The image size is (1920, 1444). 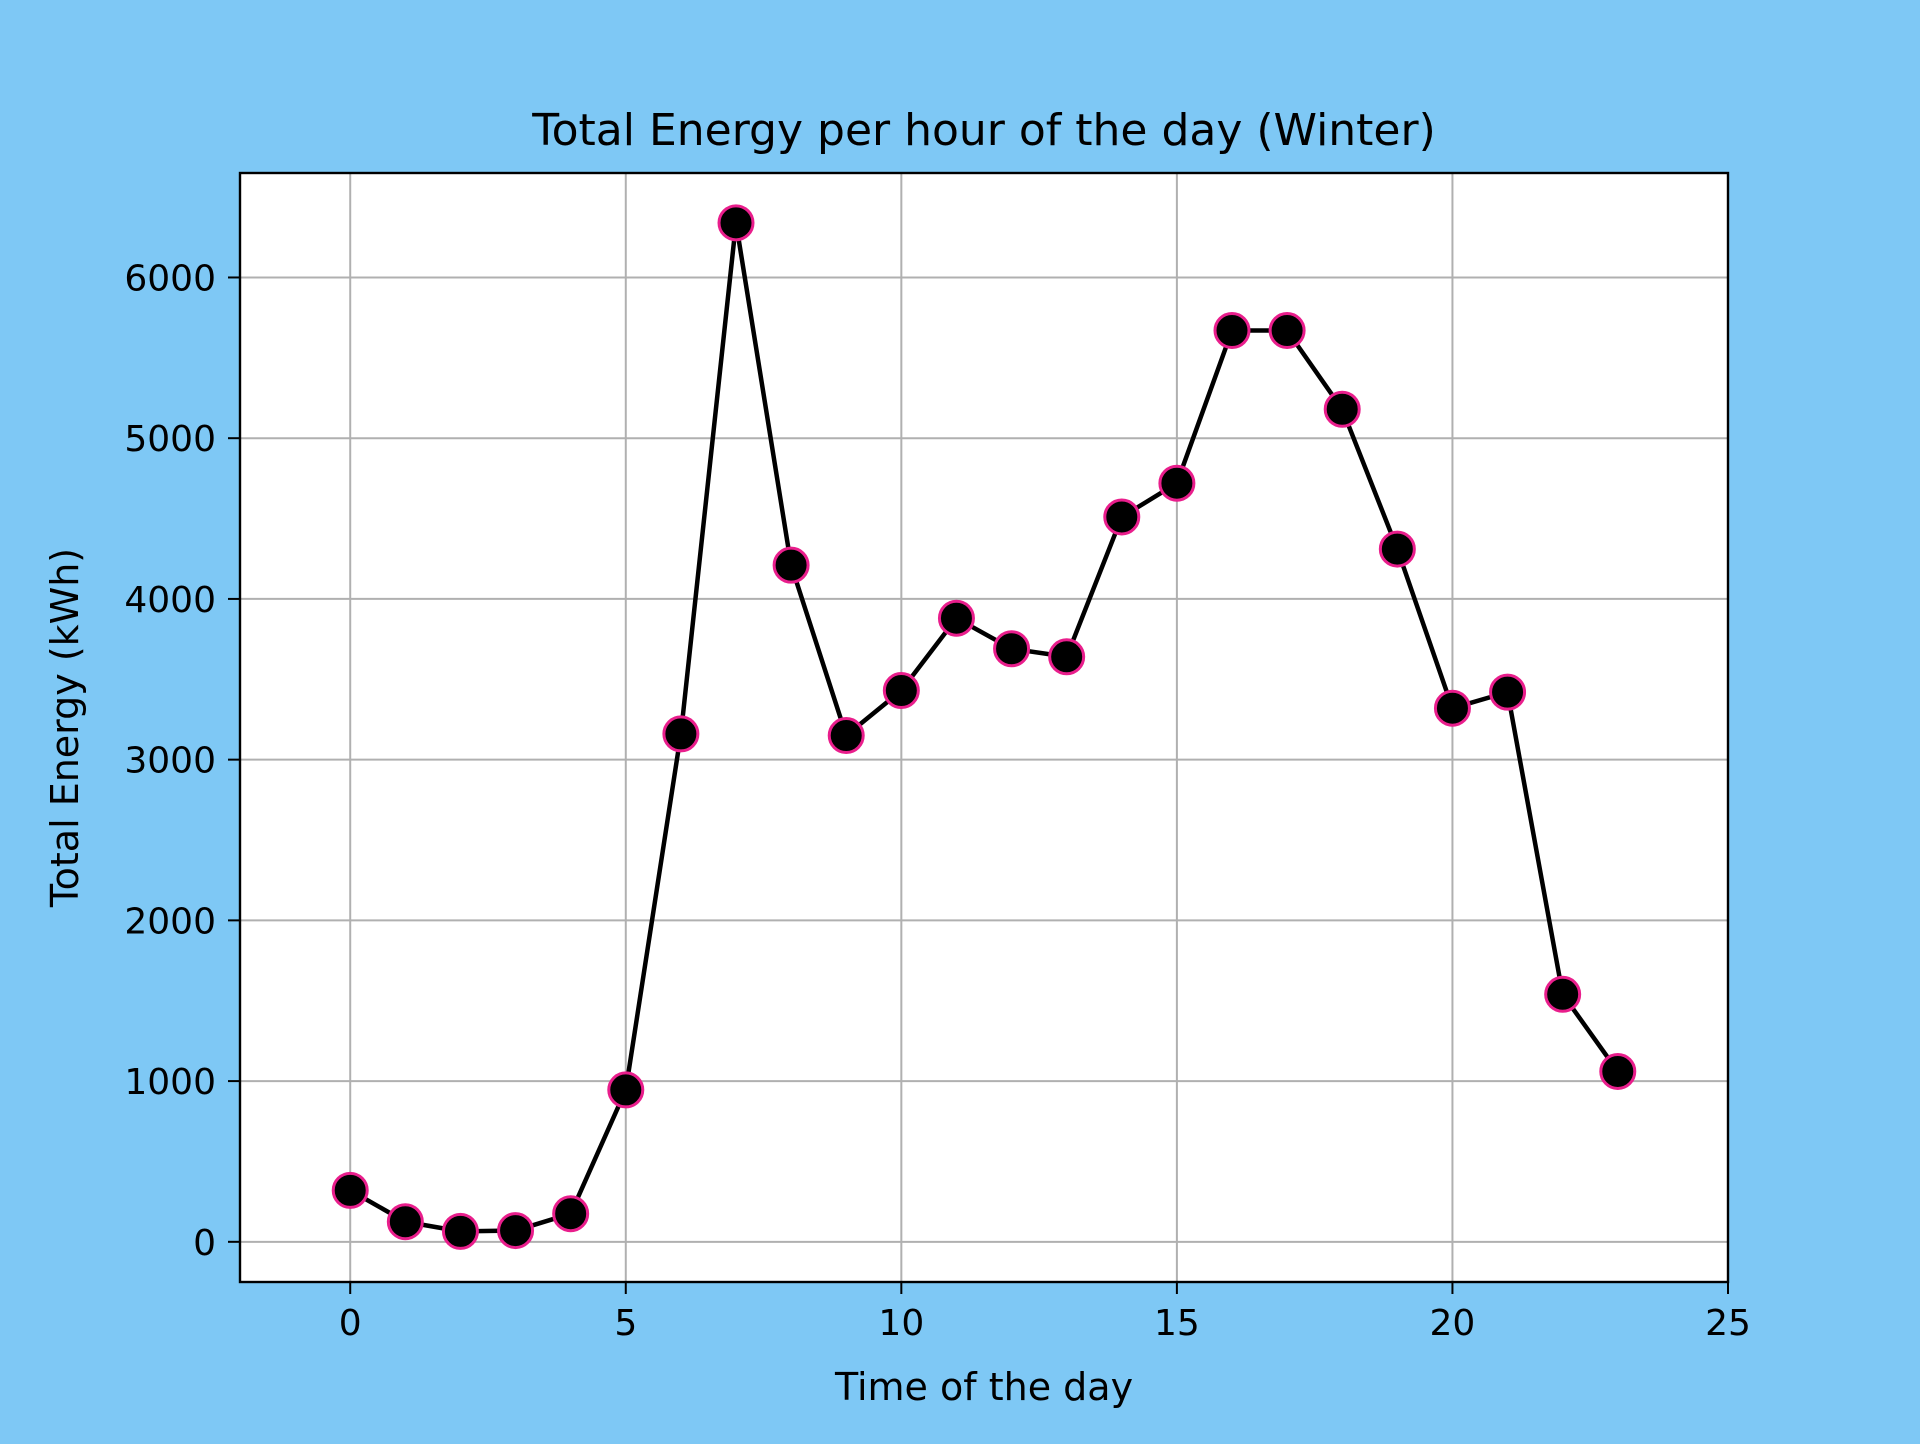 What do you see at coordinates (625, 1323) in the screenshot?
I see `x-tick-label: 5` at bounding box center [625, 1323].